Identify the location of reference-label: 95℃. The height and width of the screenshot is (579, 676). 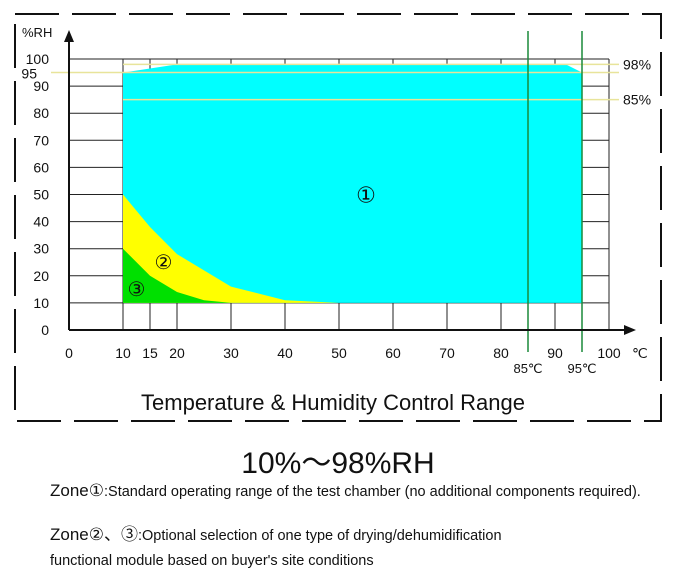
(581, 368).